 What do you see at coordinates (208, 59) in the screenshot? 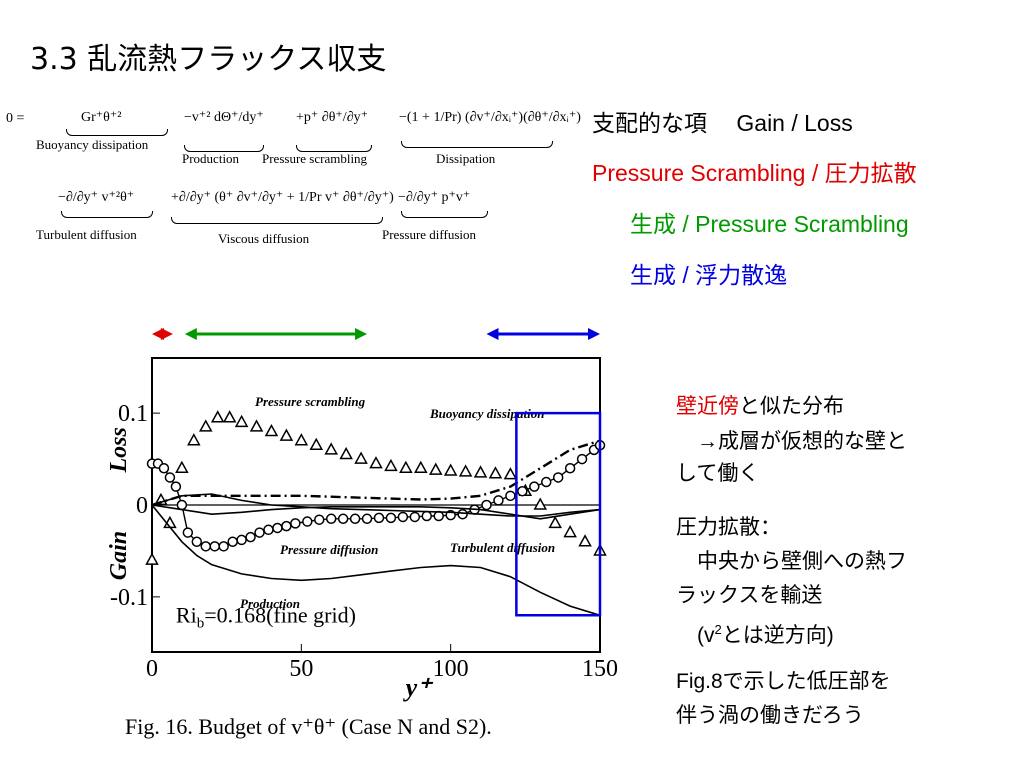
I see `page-title: 3.3 乱流熱フラックス収支` at bounding box center [208, 59].